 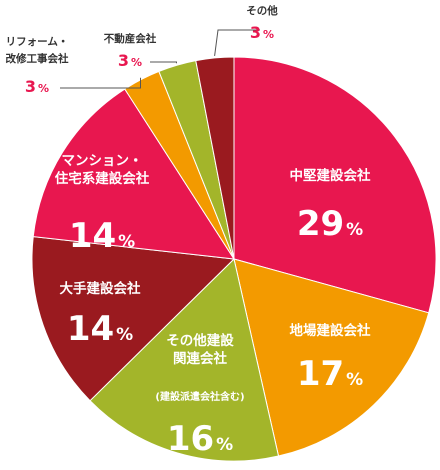 I want to click on slice-label-5-0: リフォーム・, so click(x=37, y=42).